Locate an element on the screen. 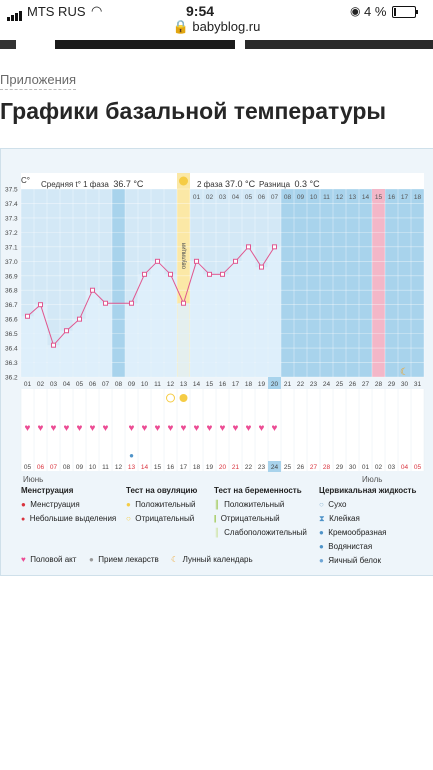  cycle-day-label: 23 is located at coordinates (314, 384).